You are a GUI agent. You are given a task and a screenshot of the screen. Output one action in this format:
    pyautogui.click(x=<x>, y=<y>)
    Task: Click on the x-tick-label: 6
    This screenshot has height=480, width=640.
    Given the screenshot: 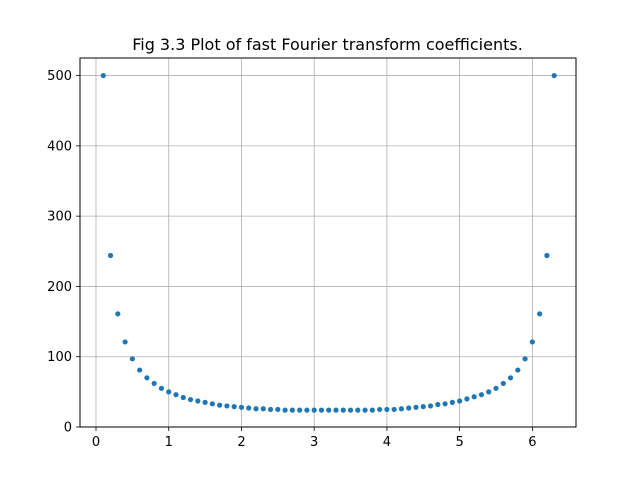 What is the action you would take?
    pyautogui.click(x=532, y=442)
    